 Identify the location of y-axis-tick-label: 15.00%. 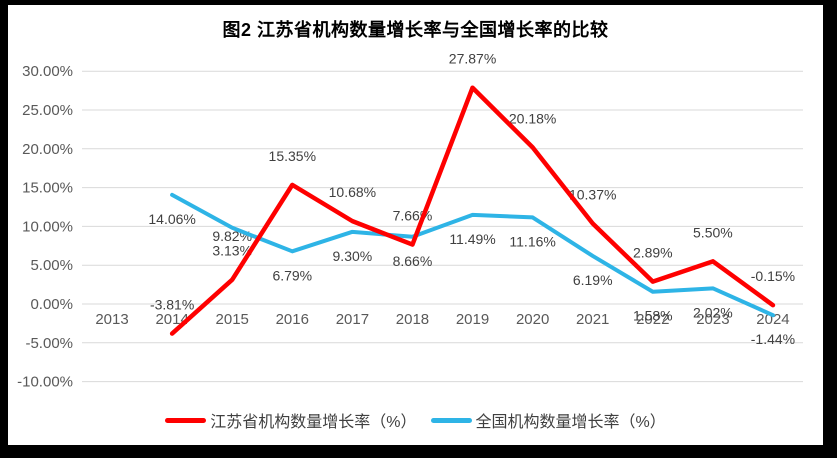
(47, 188).